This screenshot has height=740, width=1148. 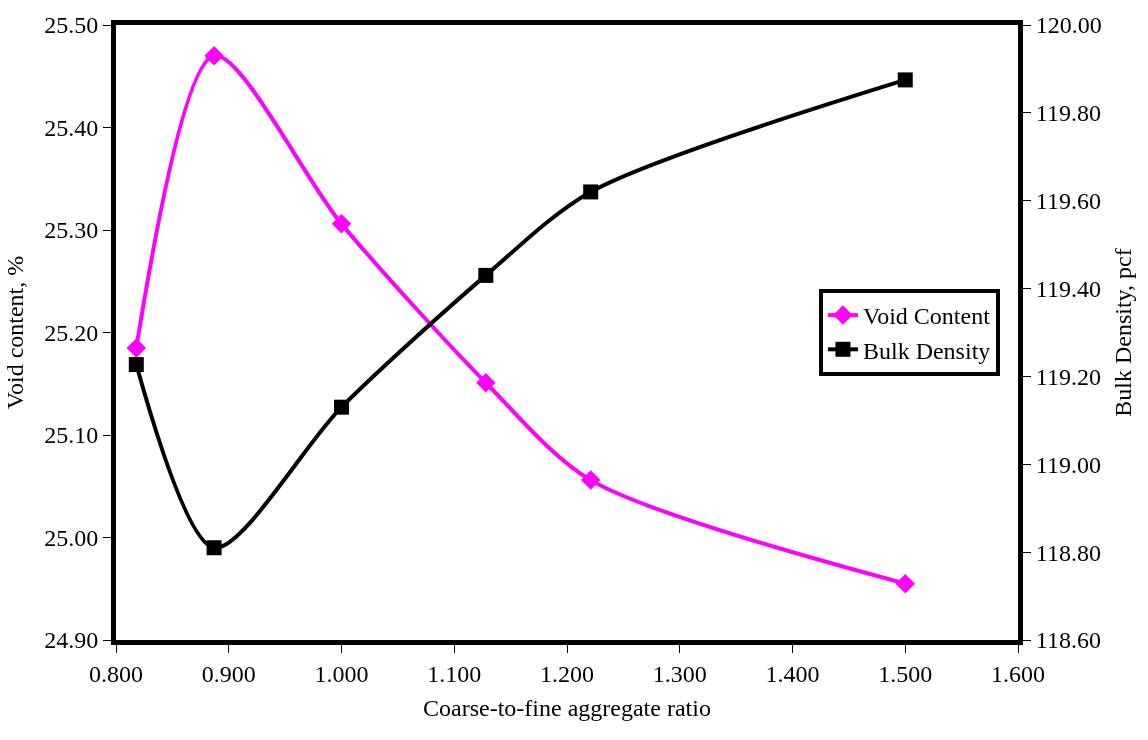 What do you see at coordinates (15, 332) in the screenshot?
I see `y-axis-title: Void content, %` at bounding box center [15, 332].